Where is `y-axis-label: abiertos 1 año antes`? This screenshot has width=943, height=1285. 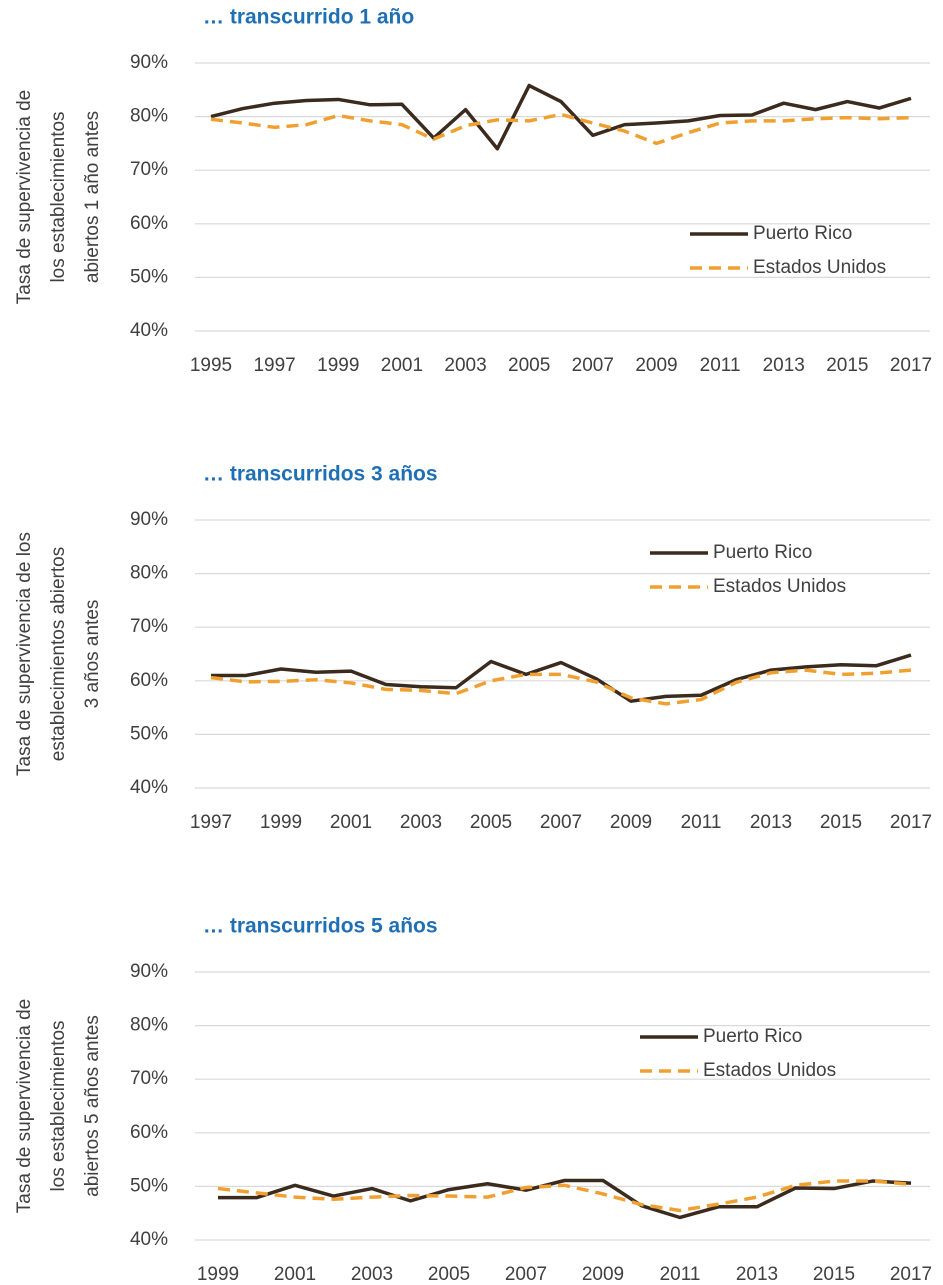 y-axis-label: abiertos 1 año antes is located at coordinates (92, 197).